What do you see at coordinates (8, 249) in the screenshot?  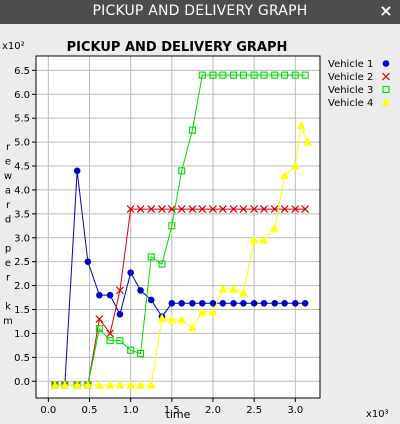 I see `y-axis-label-char: p` at bounding box center [8, 249].